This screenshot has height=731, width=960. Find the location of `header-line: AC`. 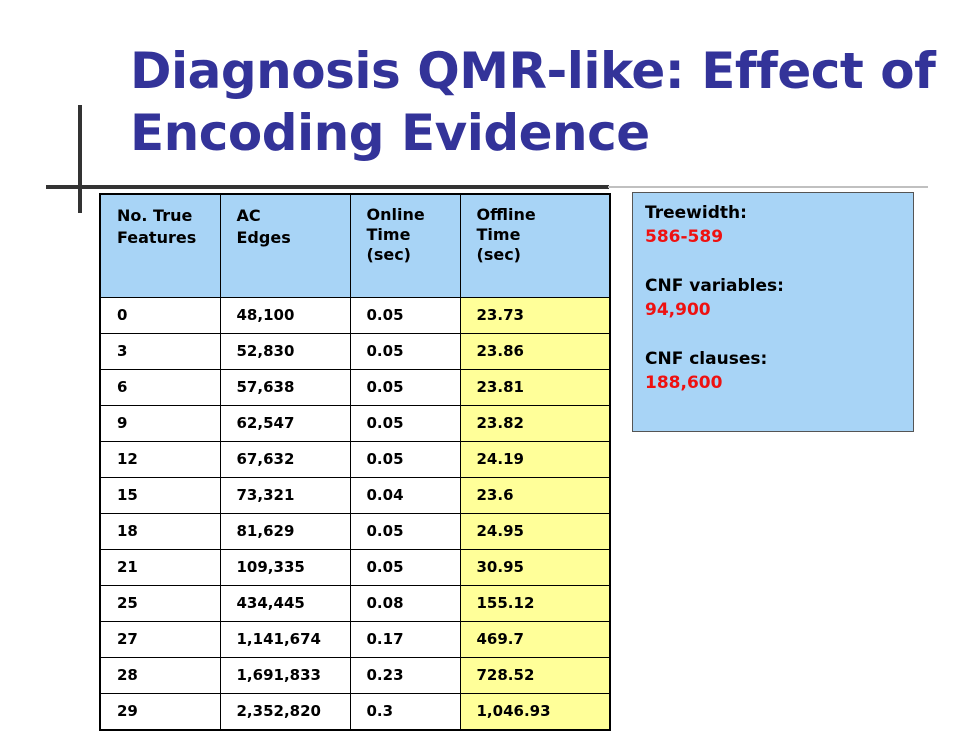

header-line: AC is located at coordinates (248, 215).